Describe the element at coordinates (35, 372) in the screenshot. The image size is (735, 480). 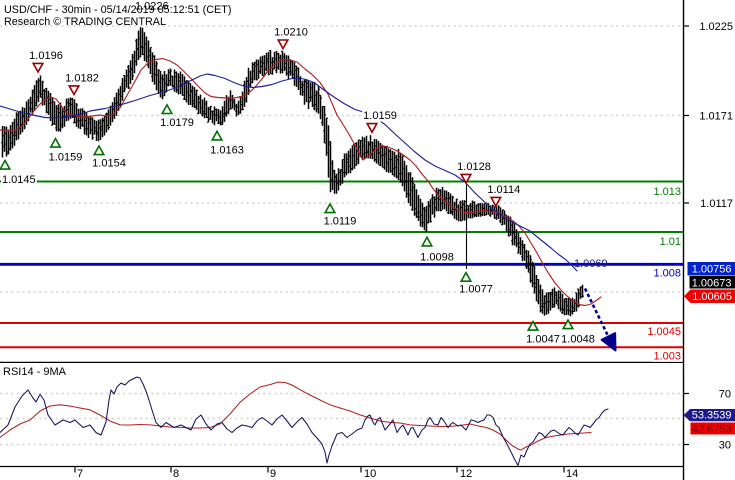
I see `svg-text: RSI14 - 9MA` at that location.